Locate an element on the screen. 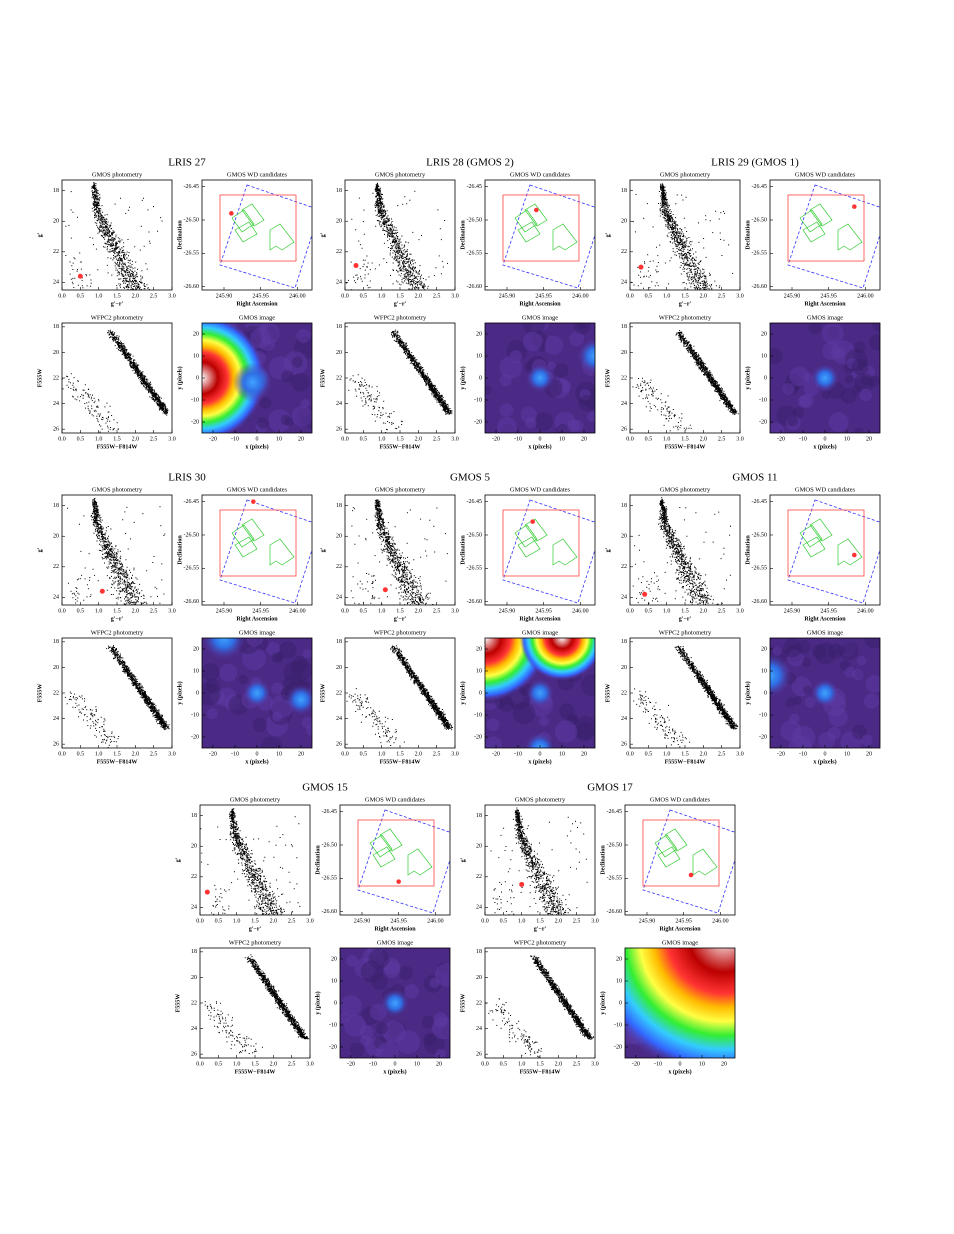 The image size is (954, 1234). x-tick-label: 20 is located at coordinates (301, 754).